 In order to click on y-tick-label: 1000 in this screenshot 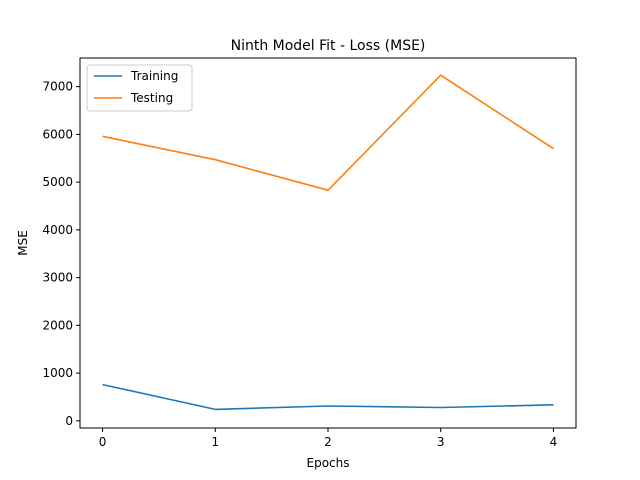, I will do `click(57, 373)`.